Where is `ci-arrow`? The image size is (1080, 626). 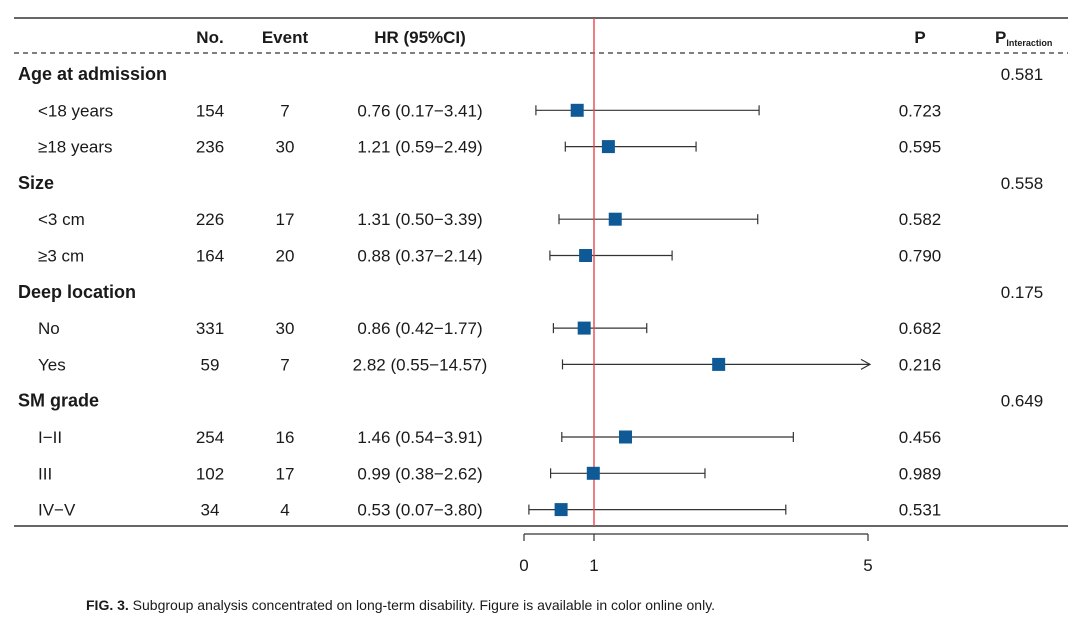 ci-arrow is located at coordinates (866, 364).